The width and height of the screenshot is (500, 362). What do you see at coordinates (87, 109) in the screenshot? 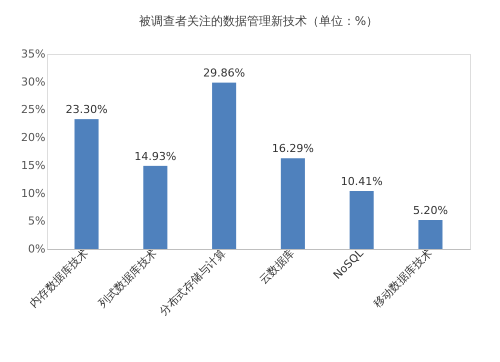
I see `data-label: 23.30%` at bounding box center [87, 109].